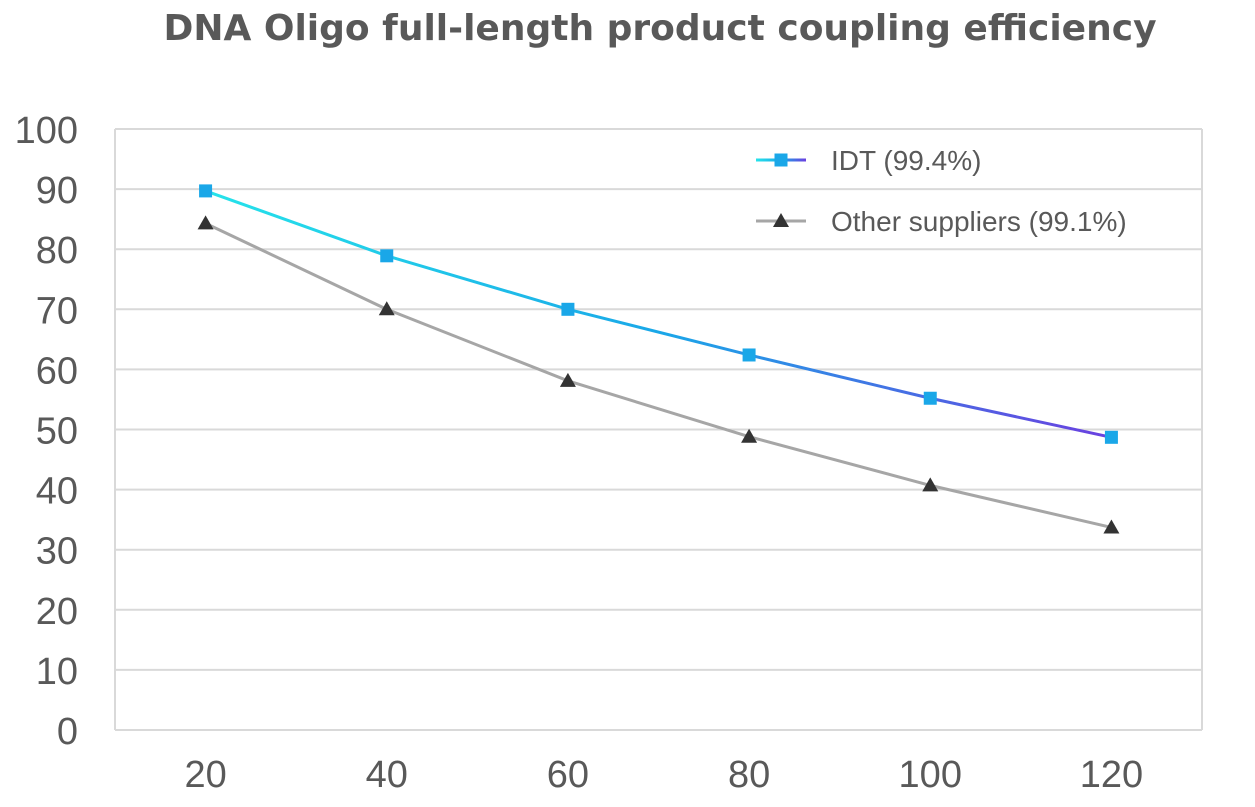 This screenshot has width=1255, height=807. Describe the element at coordinates (57, 191) in the screenshot. I see `y-tick-label: 90` at that location.